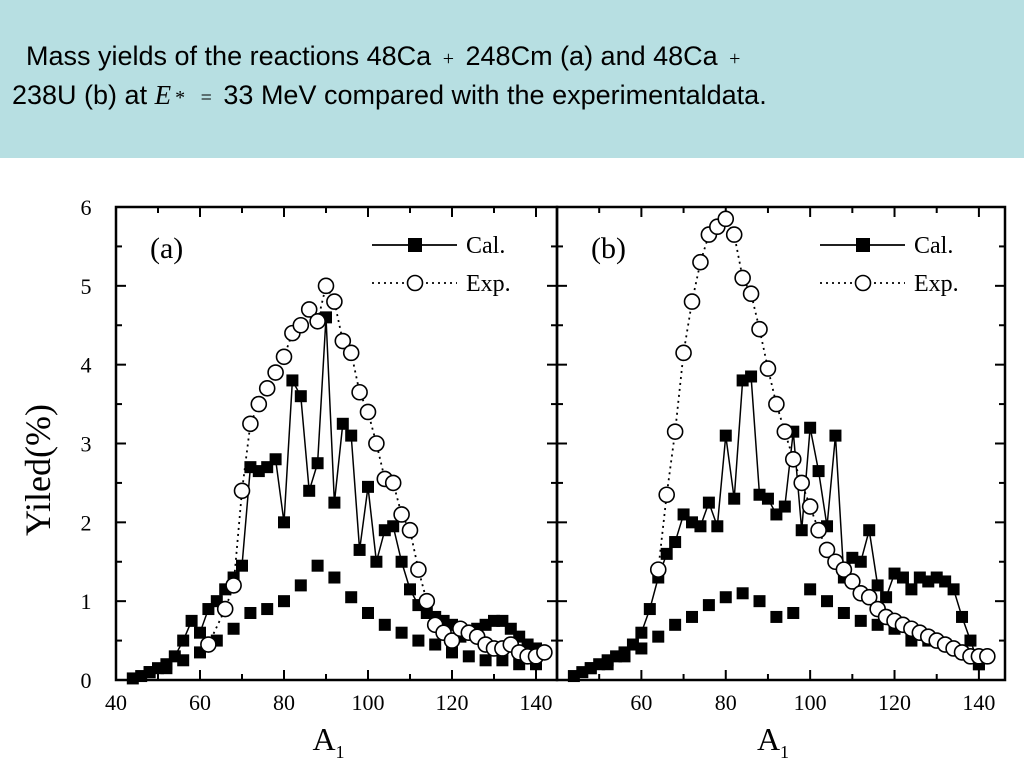  Describe the element at coordinates (608, 248) in the screenshot. I see `panel-label: (b)` at that location.